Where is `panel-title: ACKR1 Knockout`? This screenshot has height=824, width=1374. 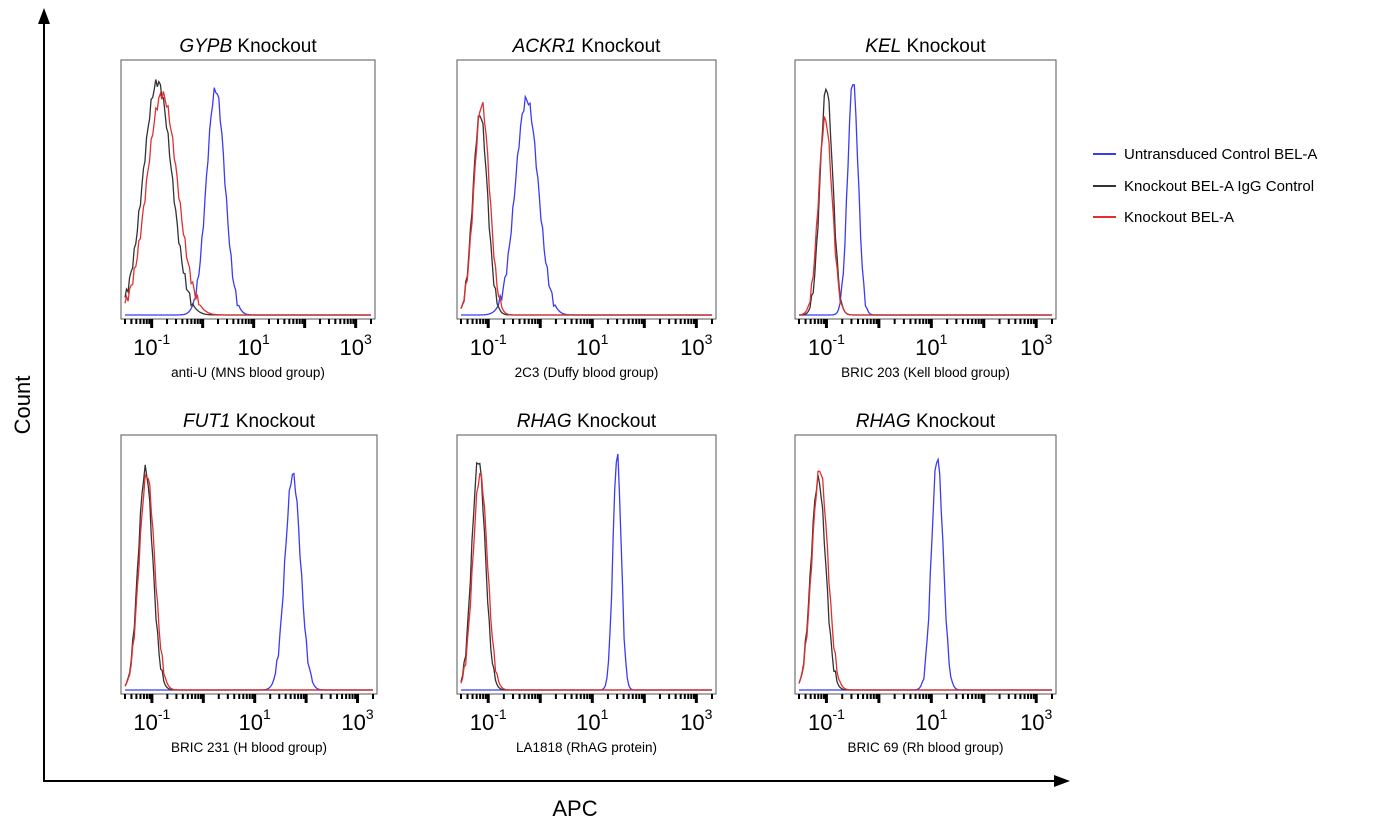
panel-title: ACKR1 Knockout is located at coordinates (587, 46).